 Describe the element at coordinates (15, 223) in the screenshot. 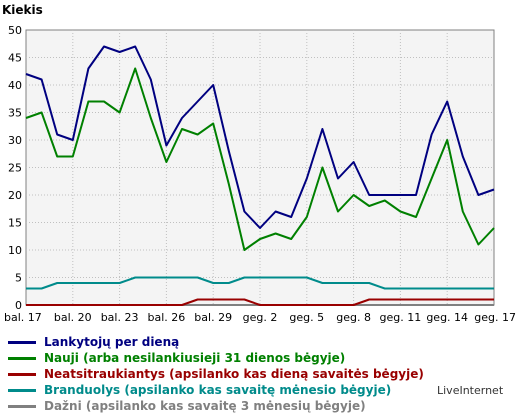

I see `y-tick-label: 15` at that location.